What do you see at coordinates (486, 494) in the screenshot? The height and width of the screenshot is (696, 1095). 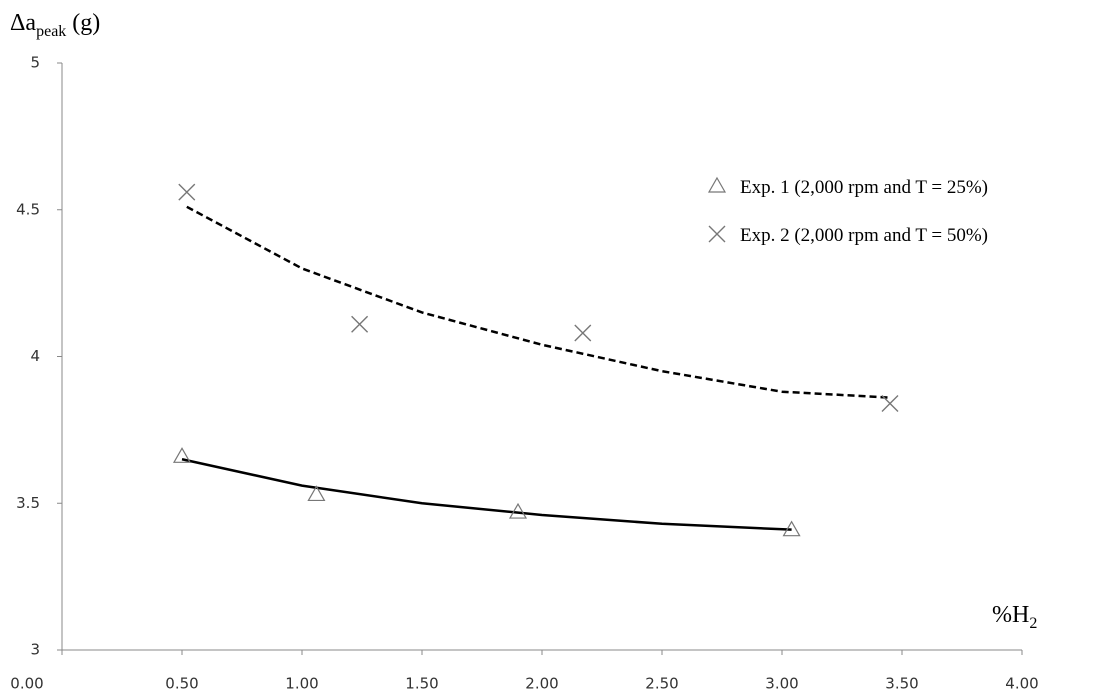 I see `trend-line` at bounding box center [486, 494].